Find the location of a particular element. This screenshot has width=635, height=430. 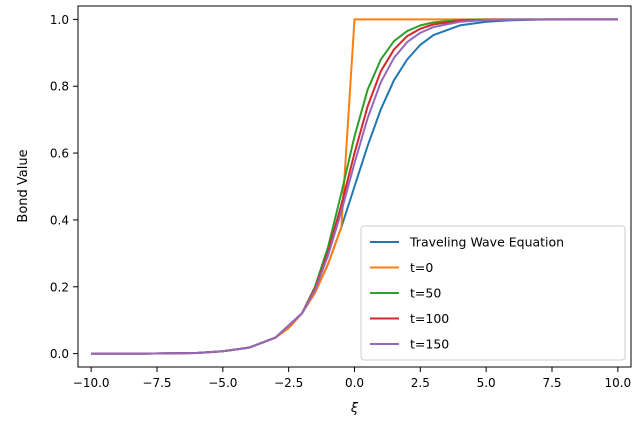

x-tick-label: −10.0 is located at coordinates (91, 383).